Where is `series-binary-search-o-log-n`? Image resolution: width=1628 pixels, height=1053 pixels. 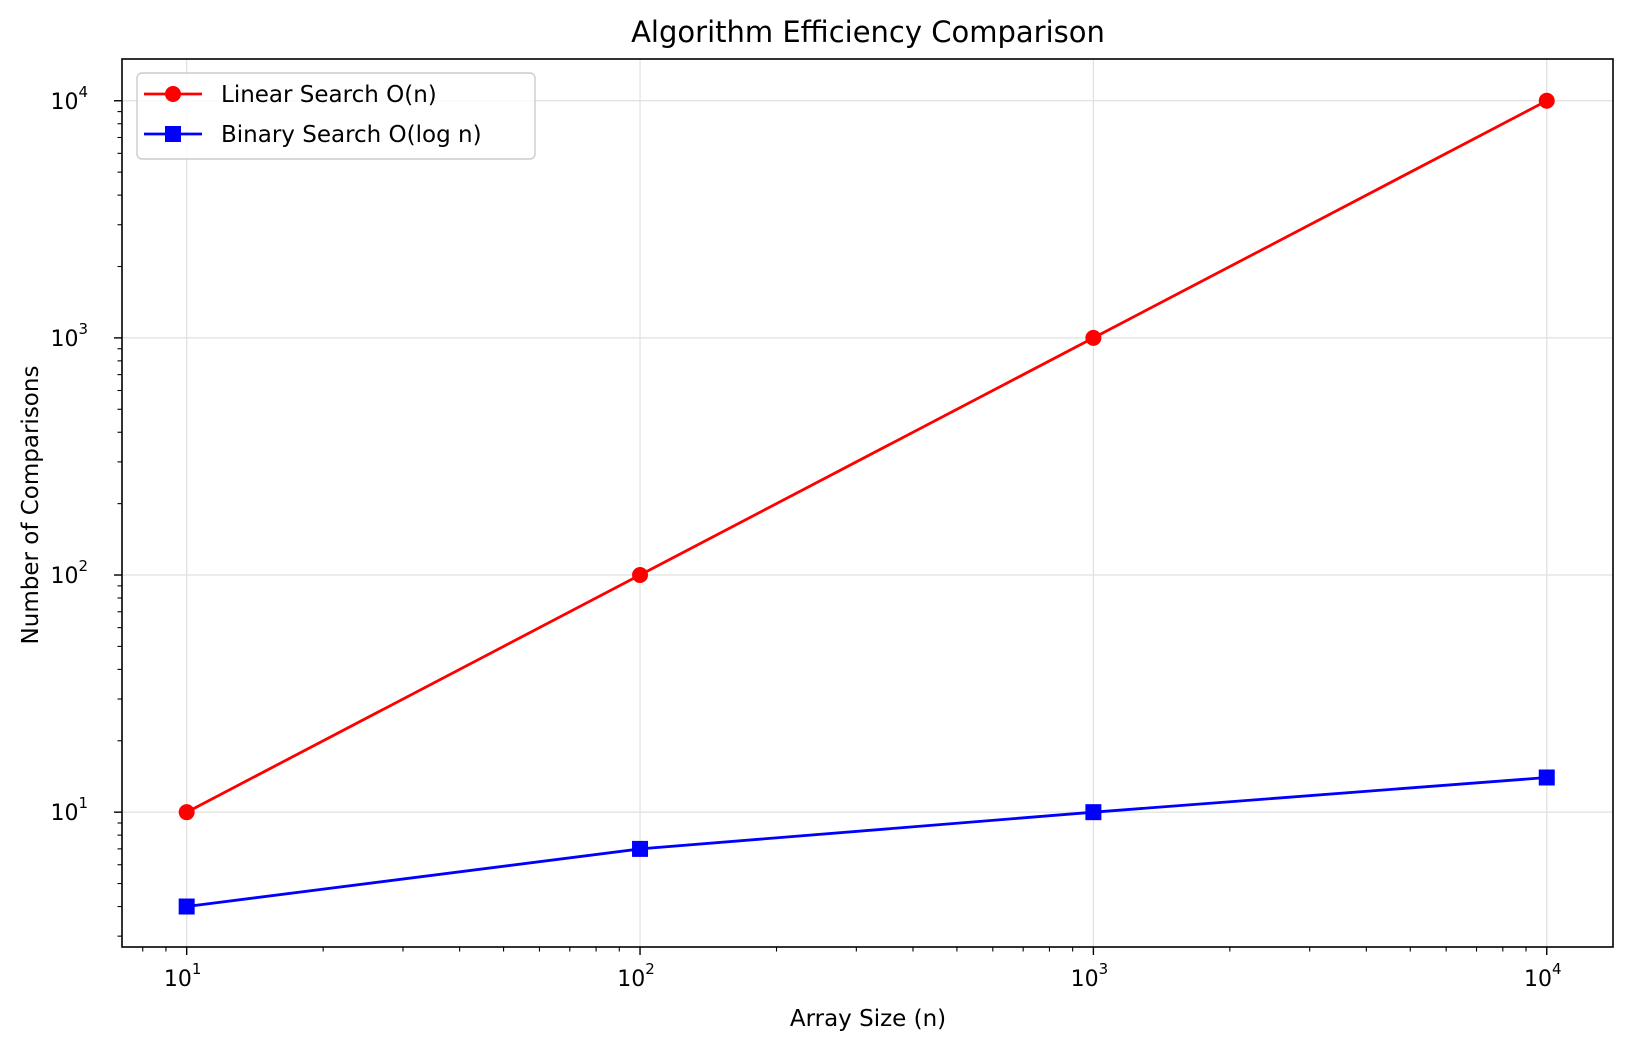
series-binary-search-o-log-n is located at coordinates (866, 842).